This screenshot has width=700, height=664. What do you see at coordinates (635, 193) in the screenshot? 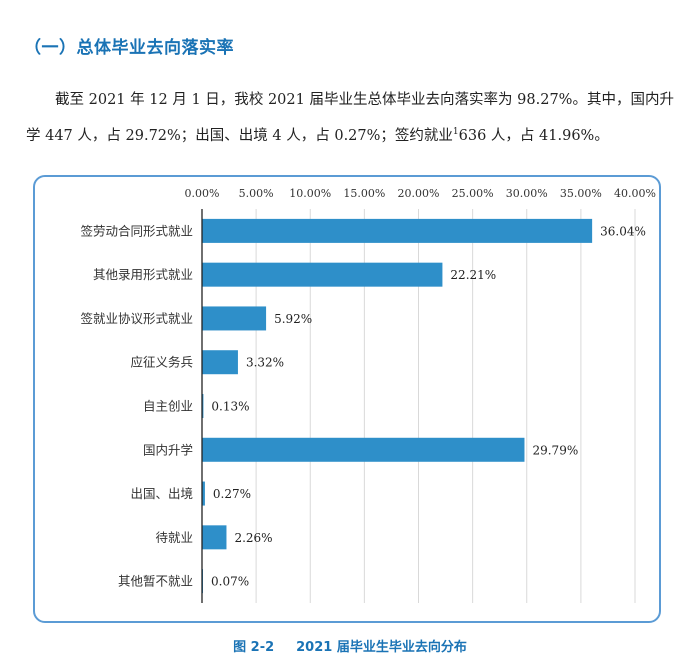
I see `x-tick-label: 40.00%` at bounding box center [635, 193].